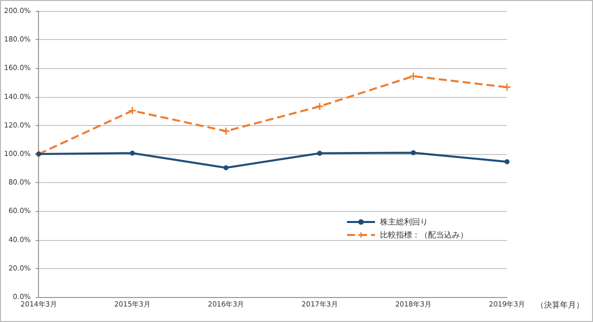  I want to click on legend-label: 比較指標：（配当込み）, so click(424, 235).